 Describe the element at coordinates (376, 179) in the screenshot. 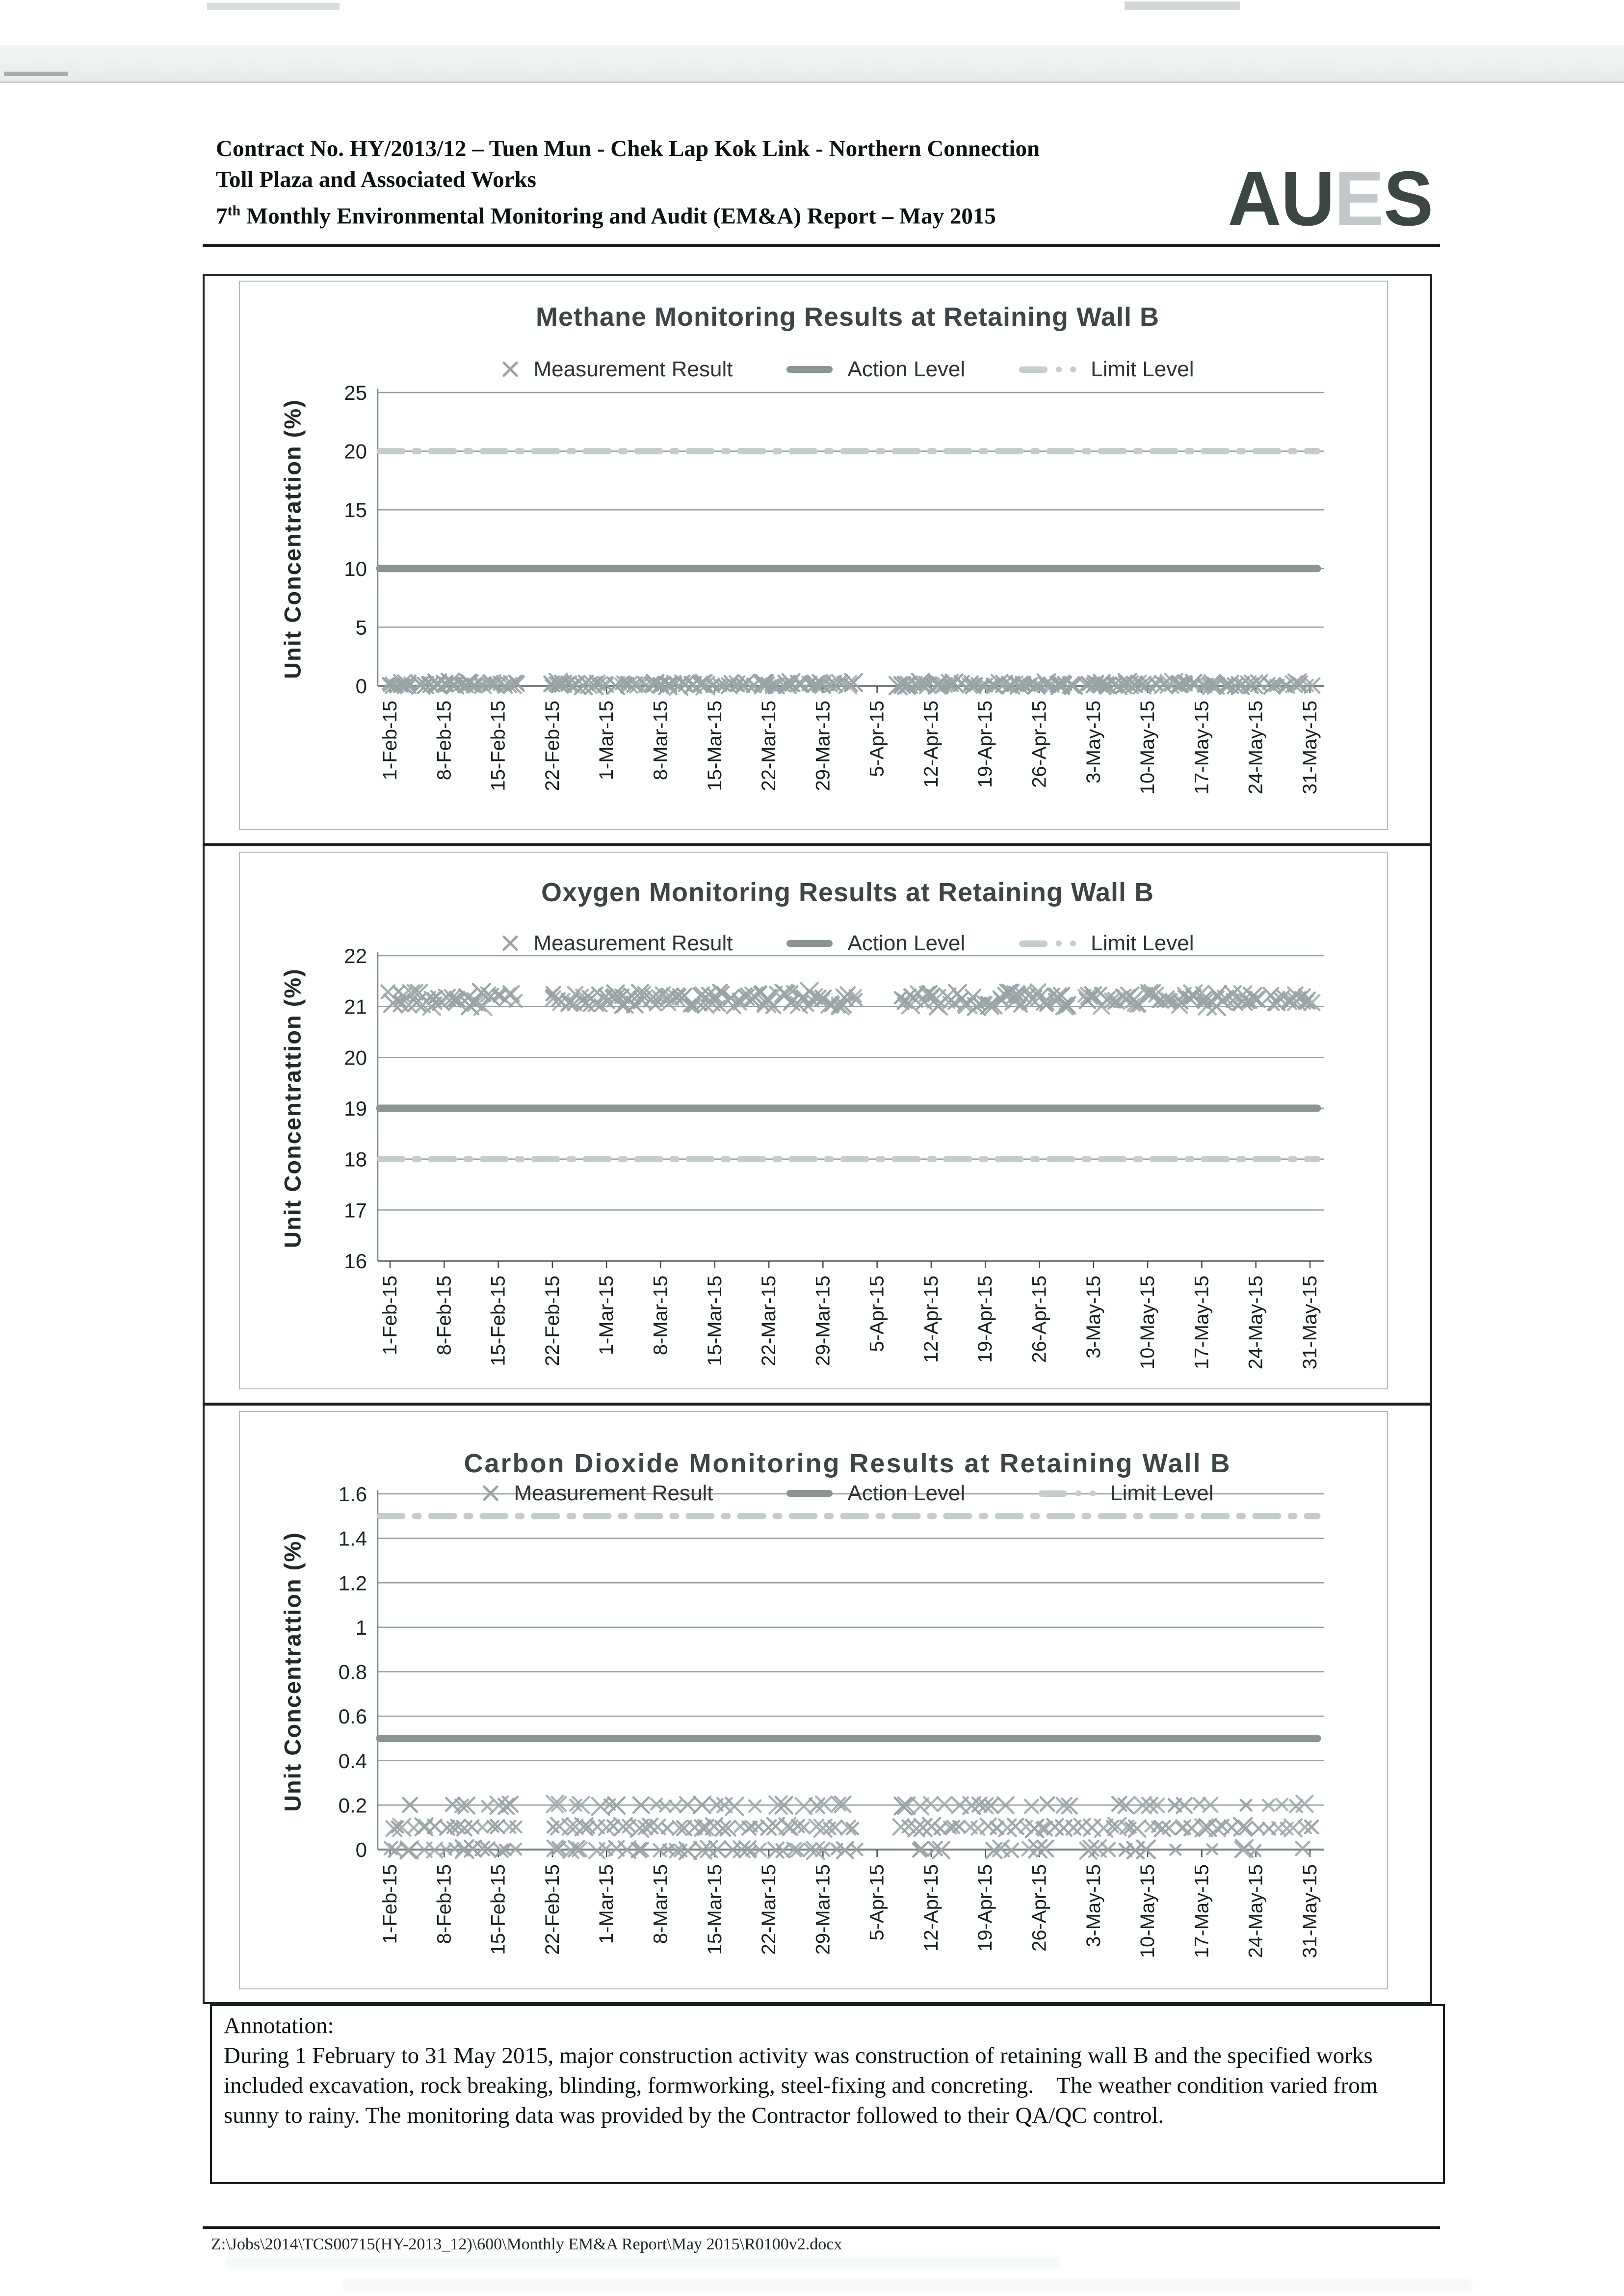

I see `header-line-2: Toll Plaza and Associated Works` at that location.